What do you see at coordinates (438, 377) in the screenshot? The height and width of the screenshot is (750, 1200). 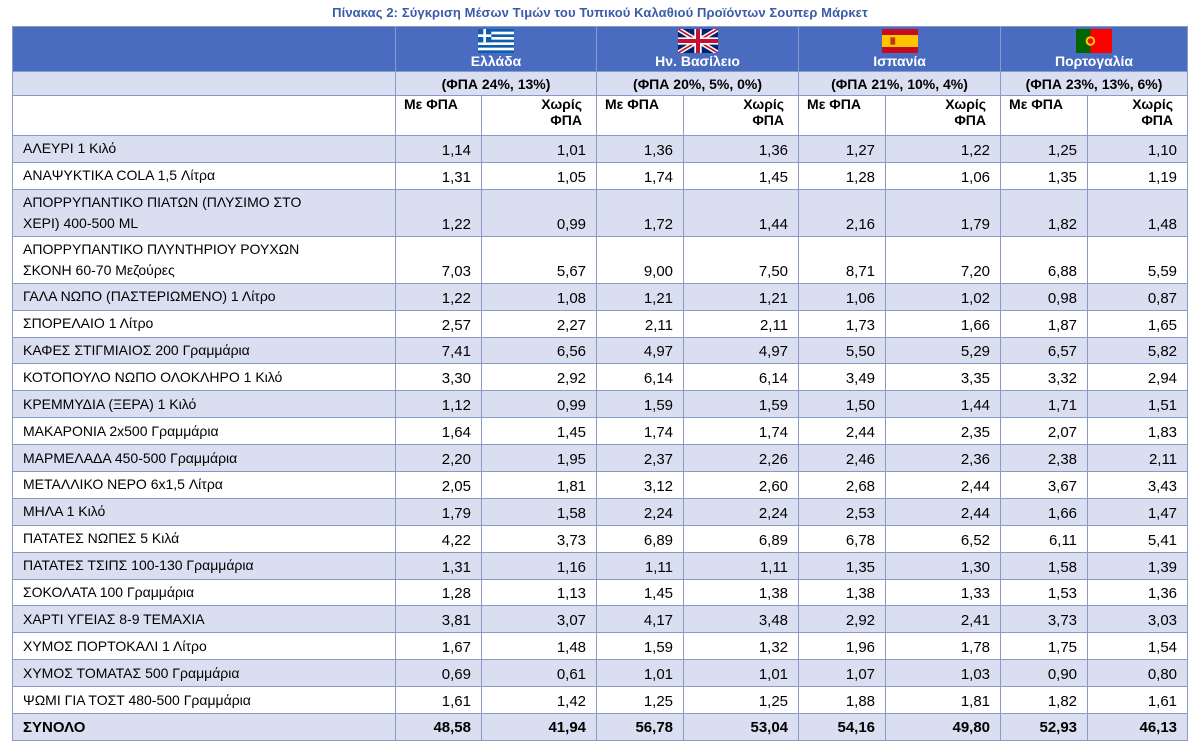 I see `price-with-vat: 3,30` at bounding box center [438, 377].